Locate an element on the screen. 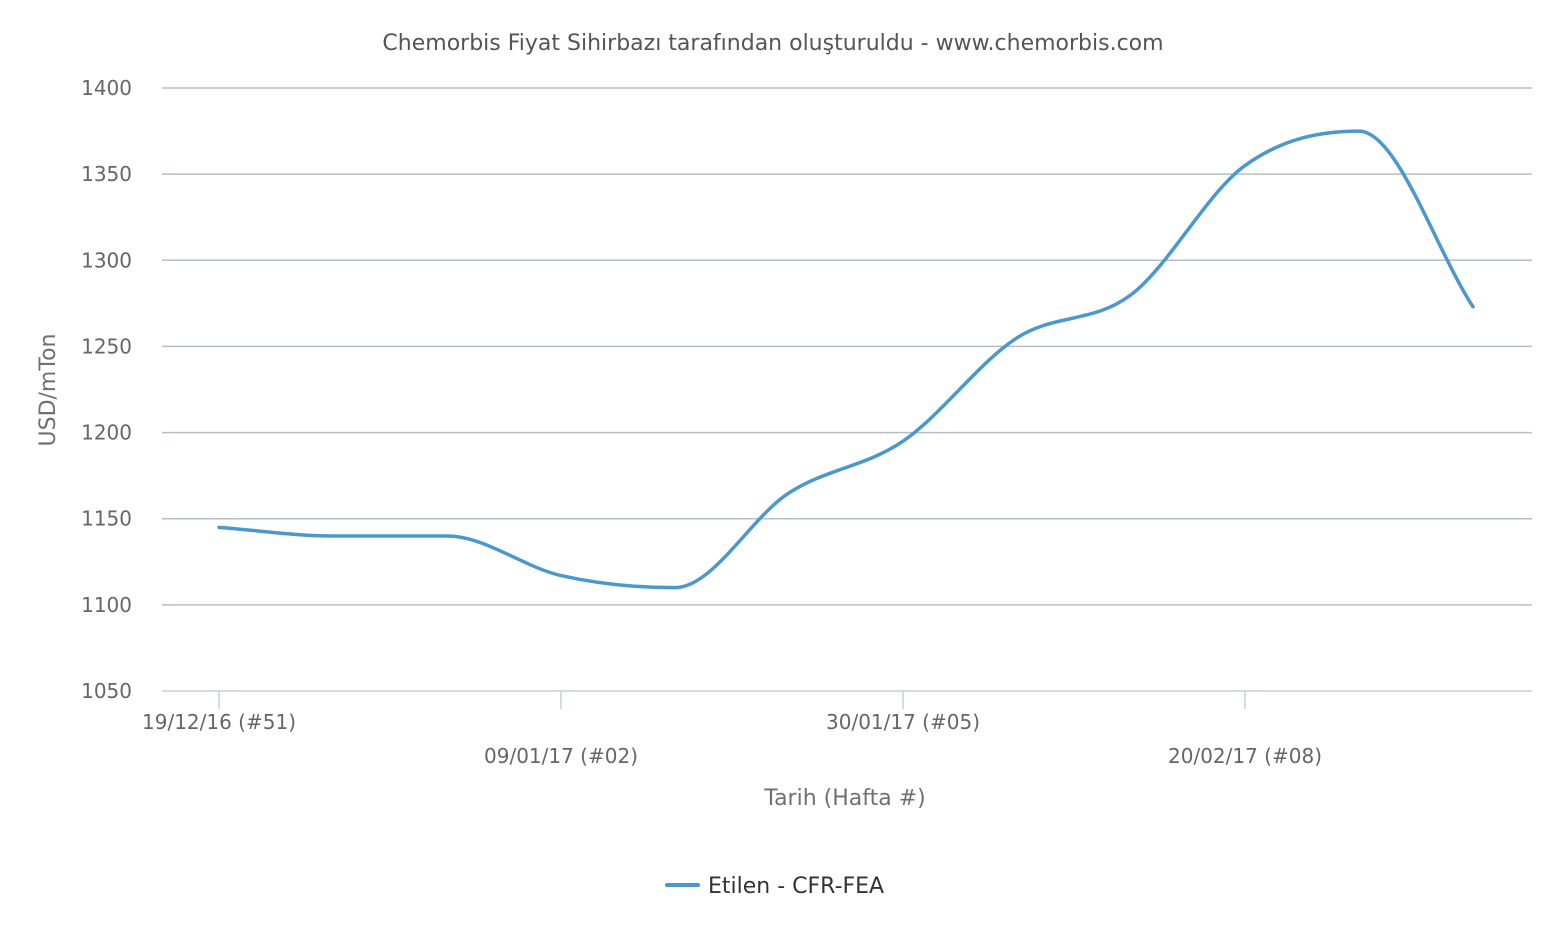  x-tick-label: 19/12/16 (#51) is located at coordinates (219, 722).